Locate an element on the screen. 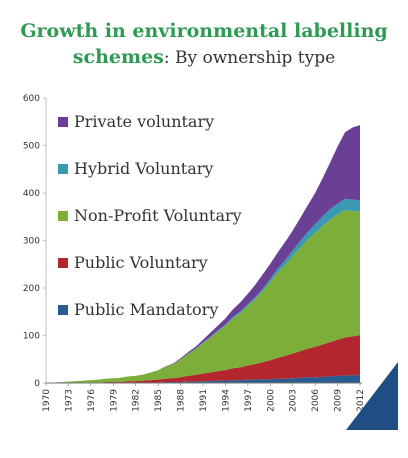  legend-label-non-profit-voluntary: Non-Profit Voluntary is located at coordinates (158, 215).